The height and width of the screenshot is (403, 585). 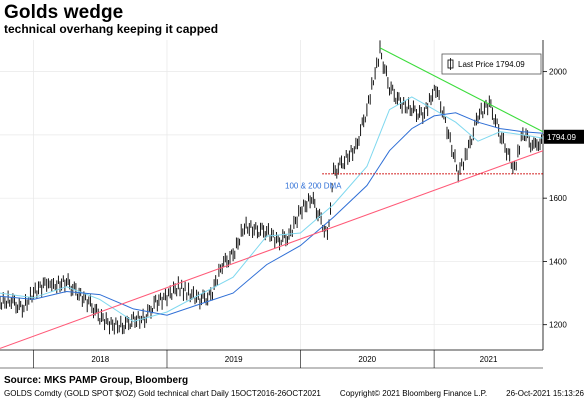 I want to click on footer-right: 26-Oct-2021 15:13:26, so click(x=545, y=393).